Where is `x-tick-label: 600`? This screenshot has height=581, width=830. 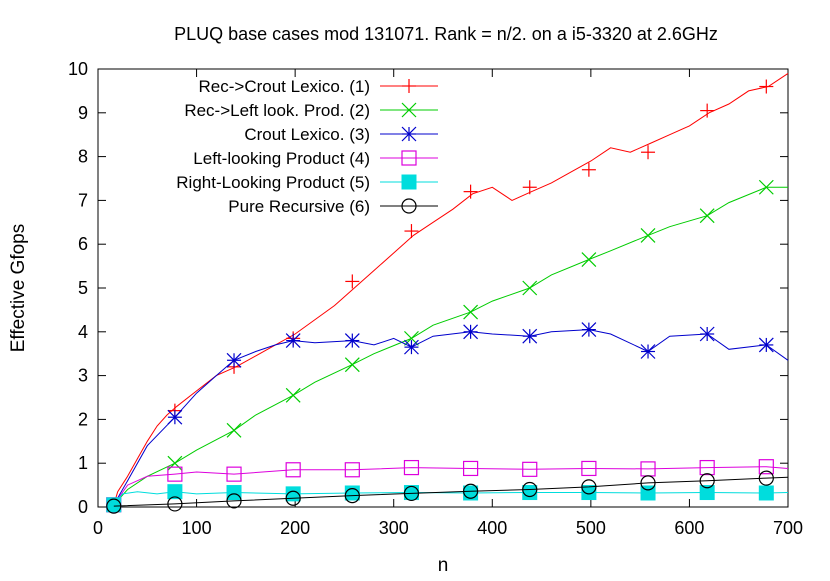 x-tick-label: 600 is located at coordinates (689, 528).